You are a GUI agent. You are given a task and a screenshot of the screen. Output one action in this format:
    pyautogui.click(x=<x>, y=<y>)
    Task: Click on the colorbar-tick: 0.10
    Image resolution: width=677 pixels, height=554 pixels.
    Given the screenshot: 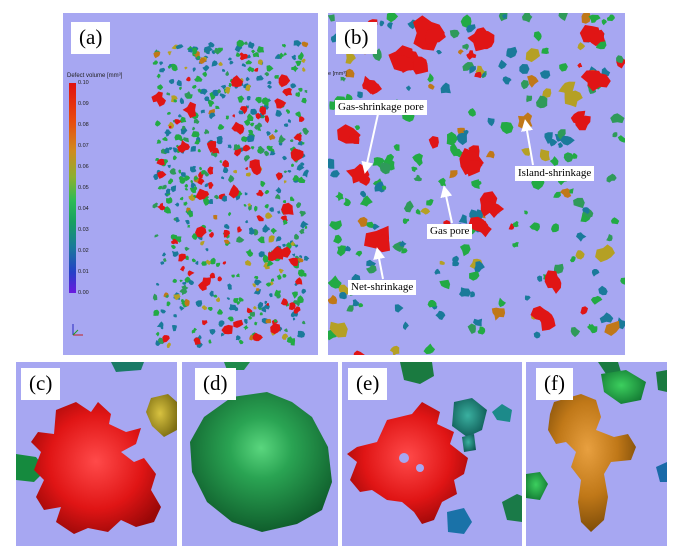 What is the action you would take?
    pyautogui.click(x=83, y=83)
    